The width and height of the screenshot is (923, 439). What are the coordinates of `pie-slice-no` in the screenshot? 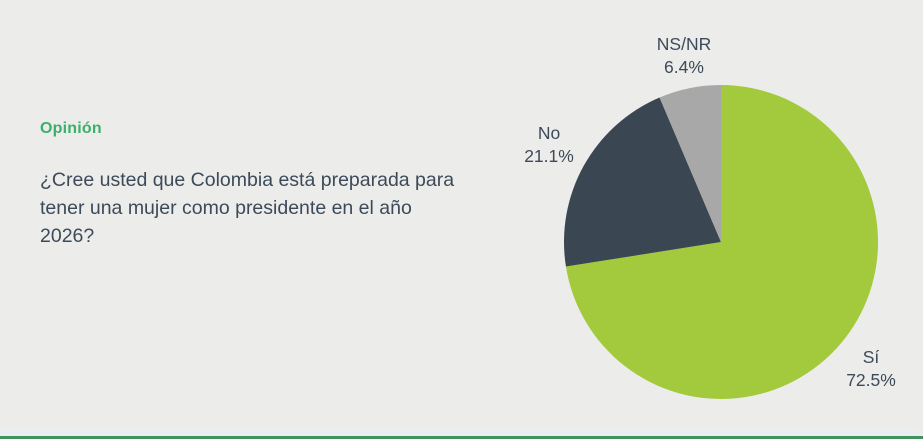 It's located at (642, 182).